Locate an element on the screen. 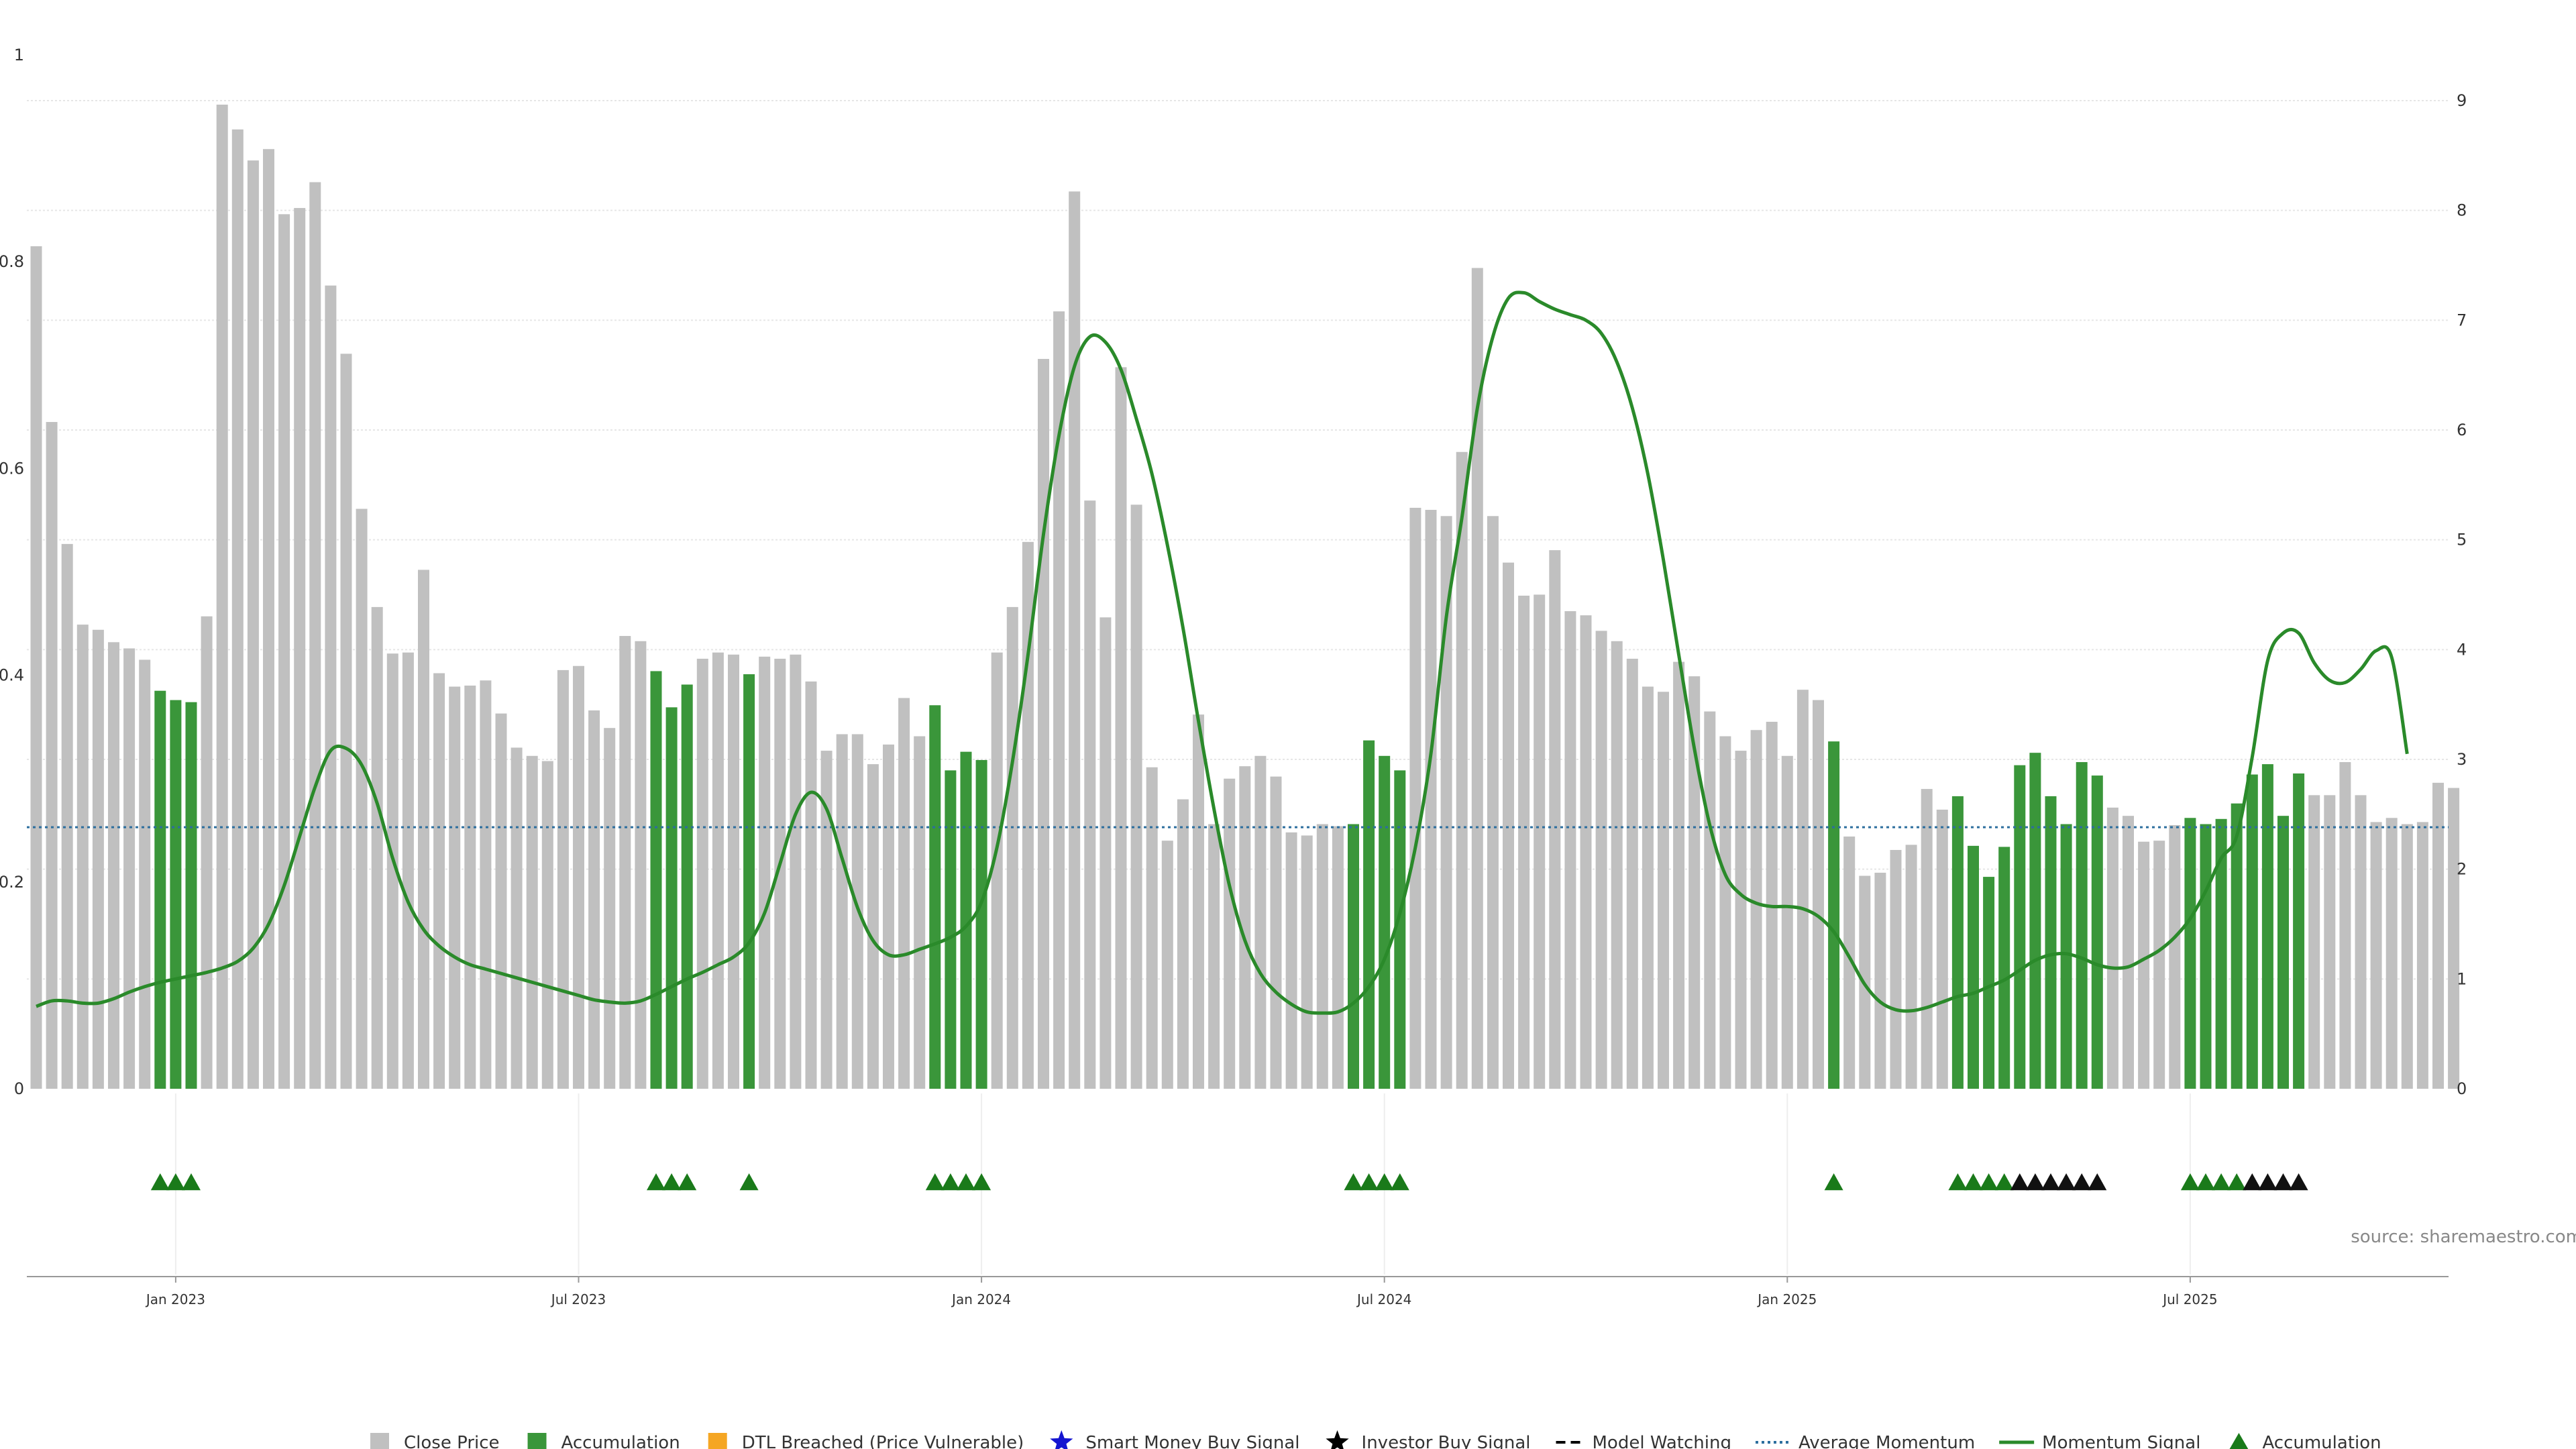  x-tick-label: Jul 2024 is located at coordinates (1383, 1299).